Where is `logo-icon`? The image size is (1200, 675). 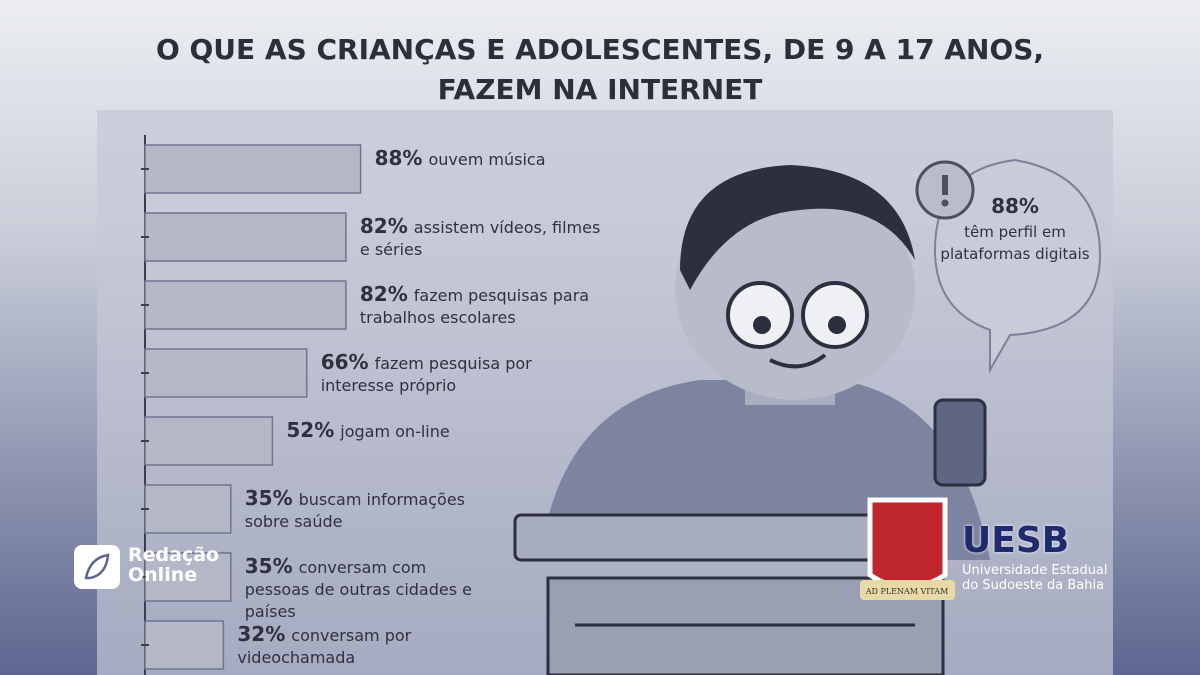 logo-icon is located at coordinates (97, 567).